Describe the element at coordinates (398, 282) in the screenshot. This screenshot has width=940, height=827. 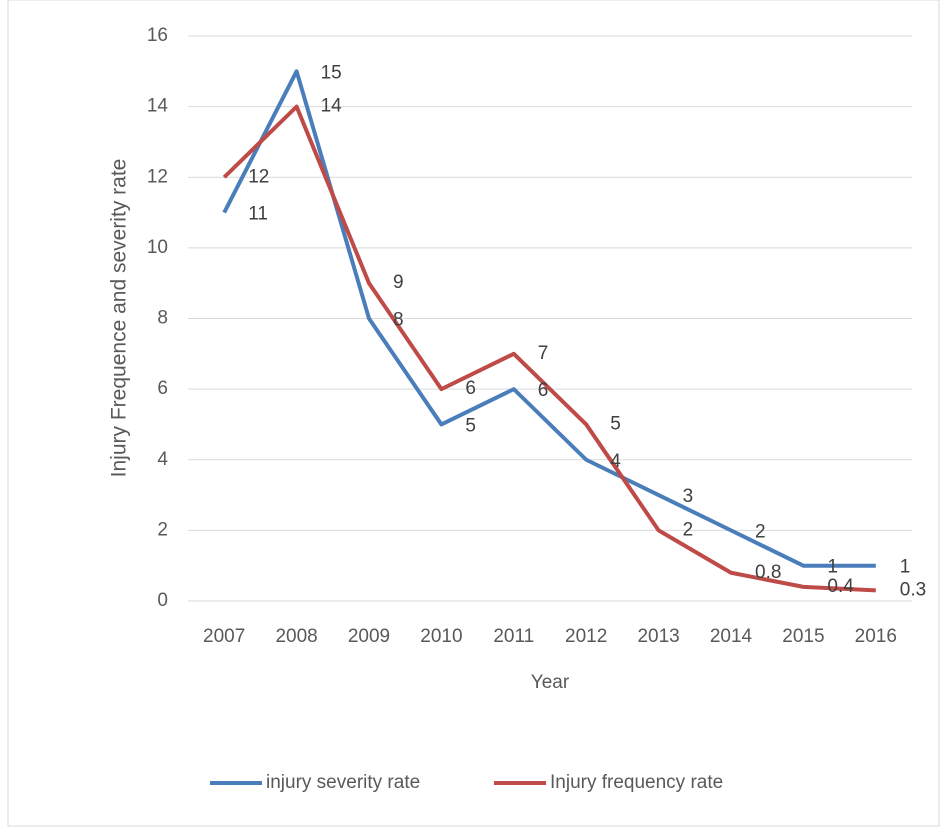
I see `data-label: 9` at that location.